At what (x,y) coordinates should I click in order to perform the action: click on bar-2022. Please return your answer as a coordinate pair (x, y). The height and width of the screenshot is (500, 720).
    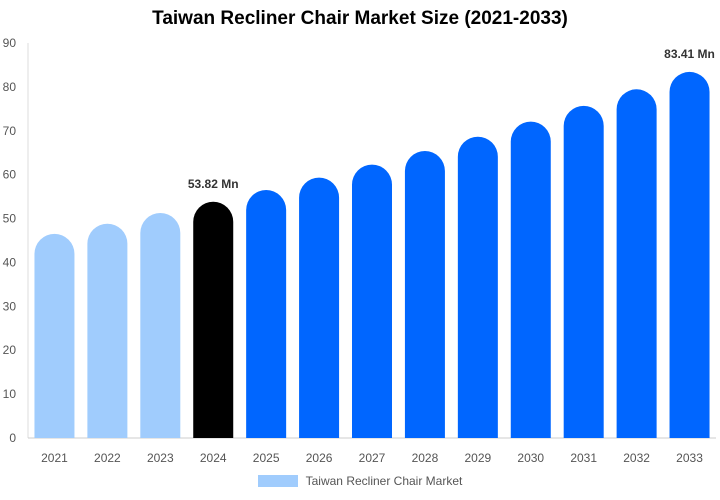
    Looking at the image, I should click on (107, 330).